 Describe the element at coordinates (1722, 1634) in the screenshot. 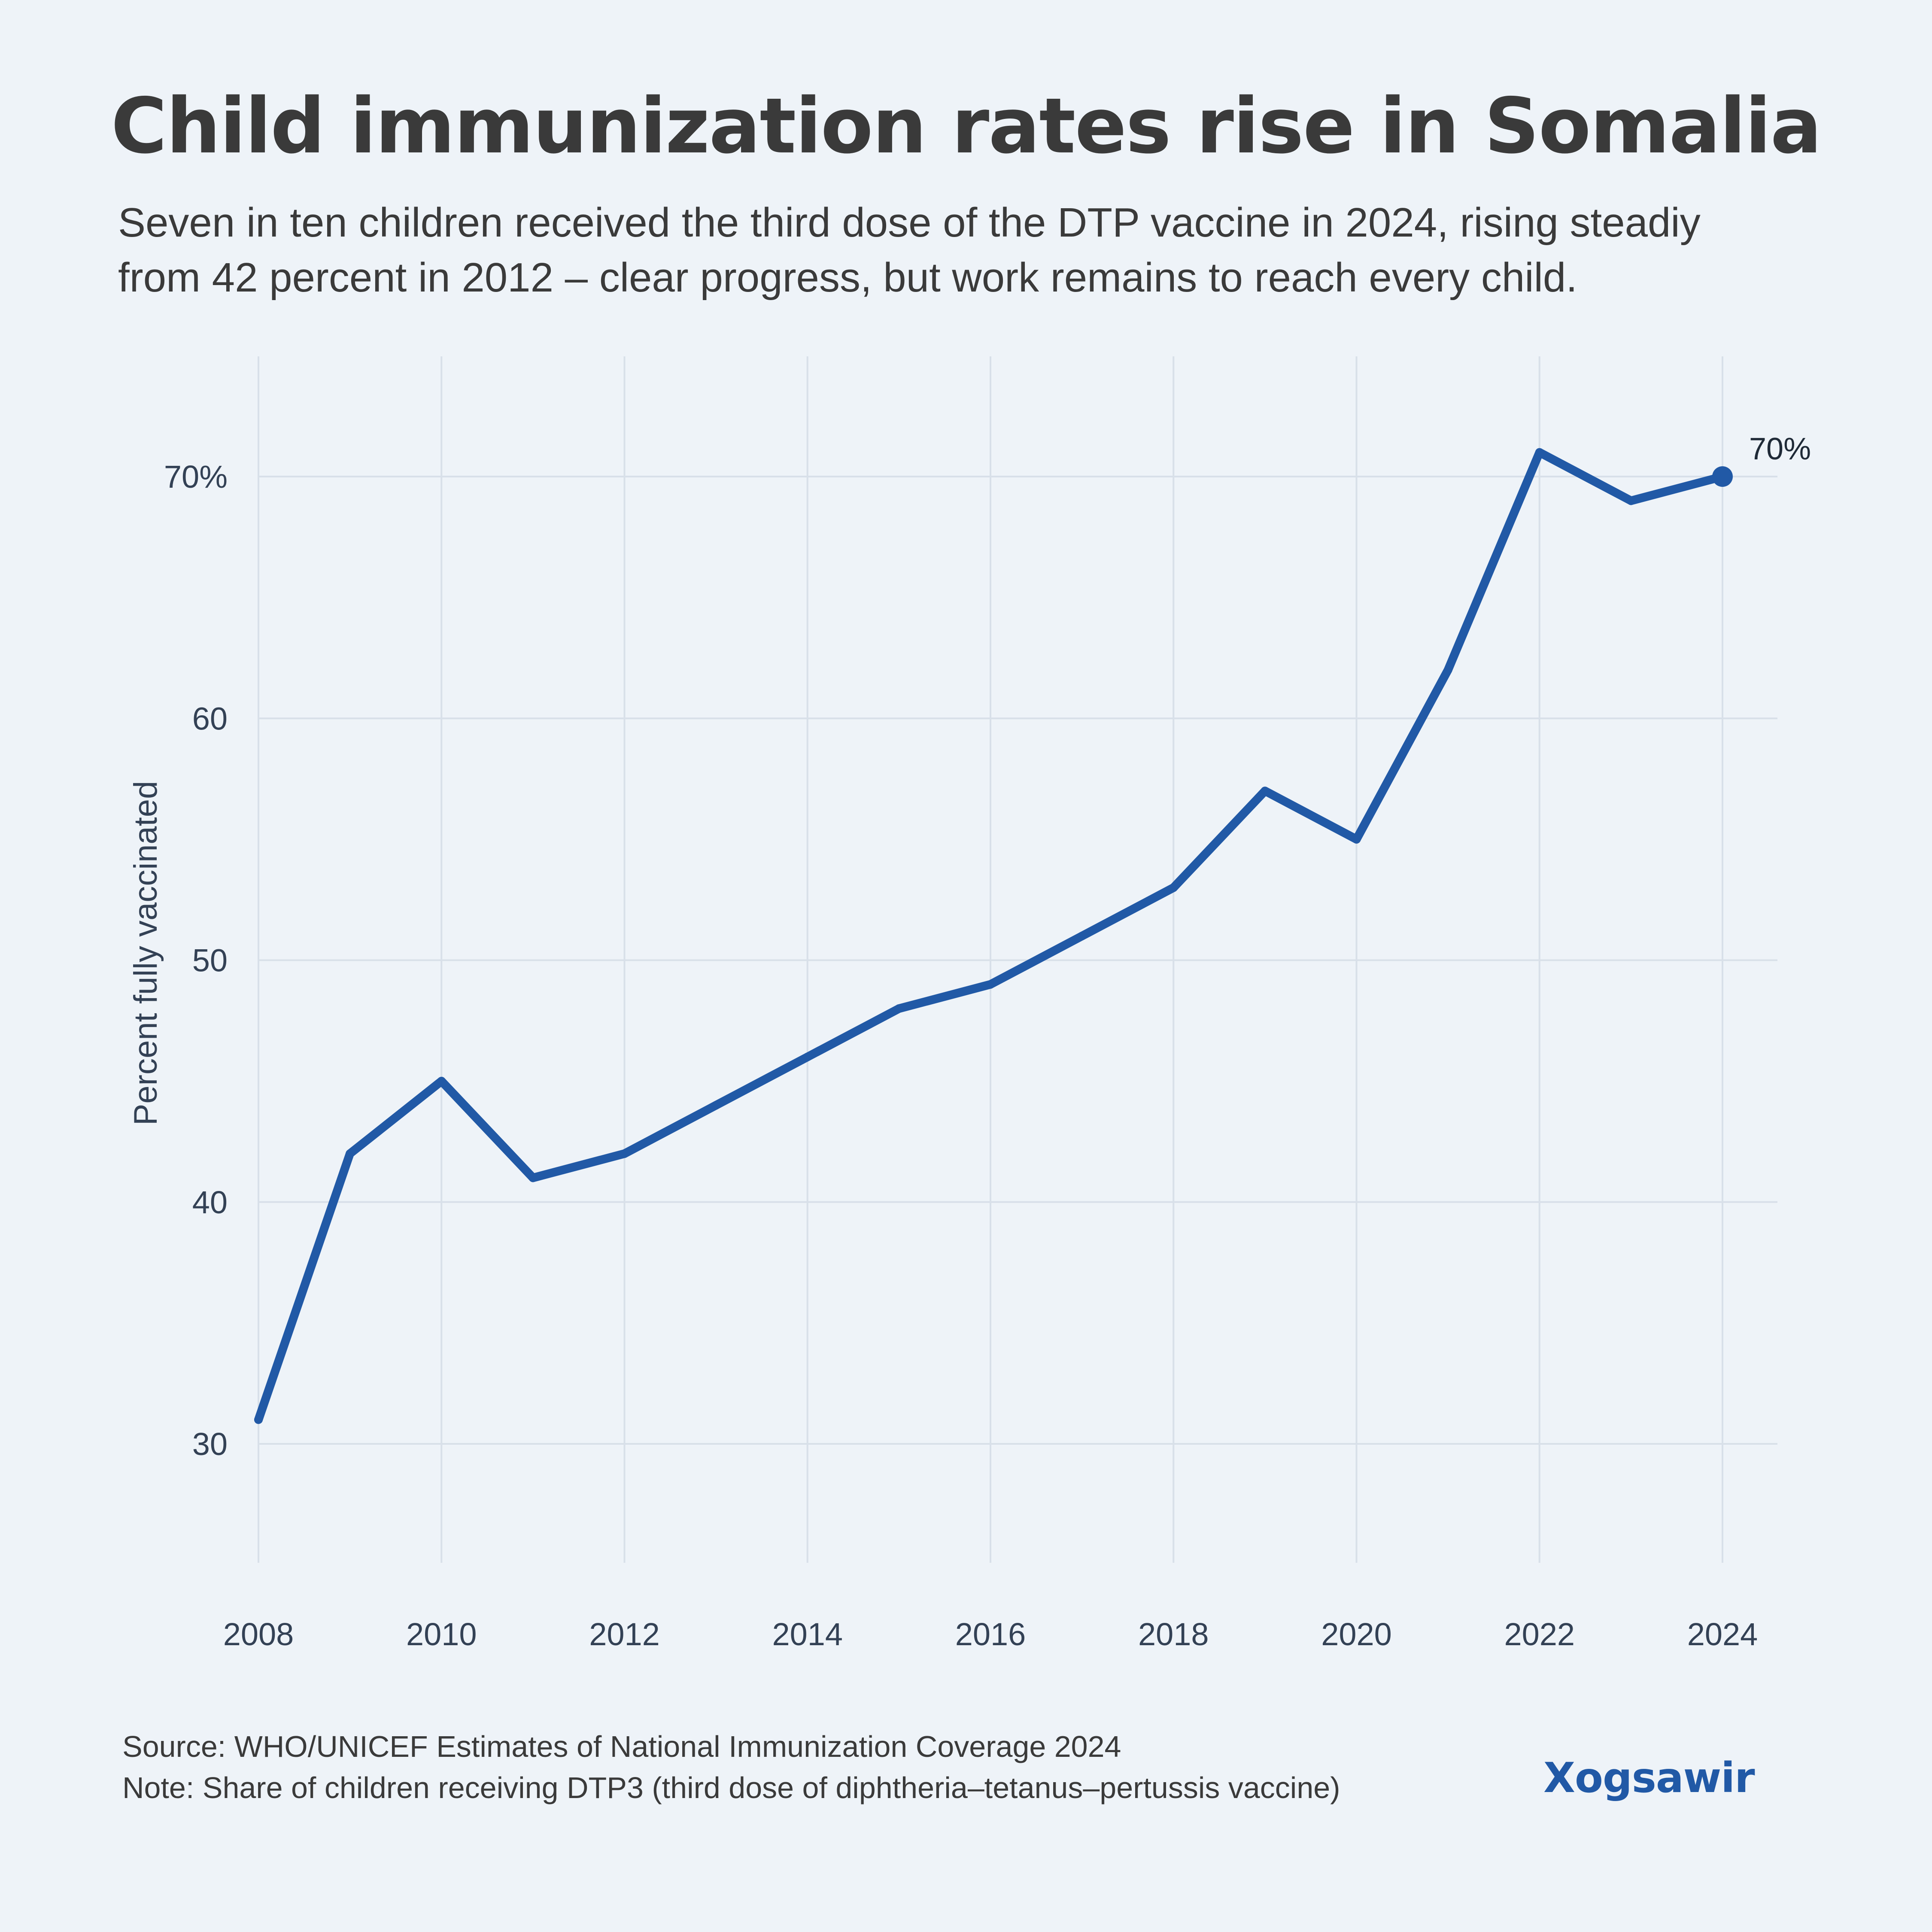

I see `x-tick-label: 2024` at that location.